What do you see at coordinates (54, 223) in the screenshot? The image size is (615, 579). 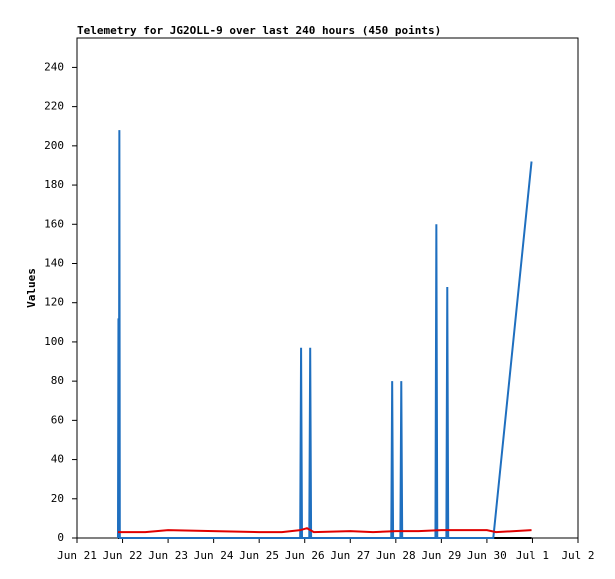 I see `y-tick-label: 160` at bounding box center [54, 223].